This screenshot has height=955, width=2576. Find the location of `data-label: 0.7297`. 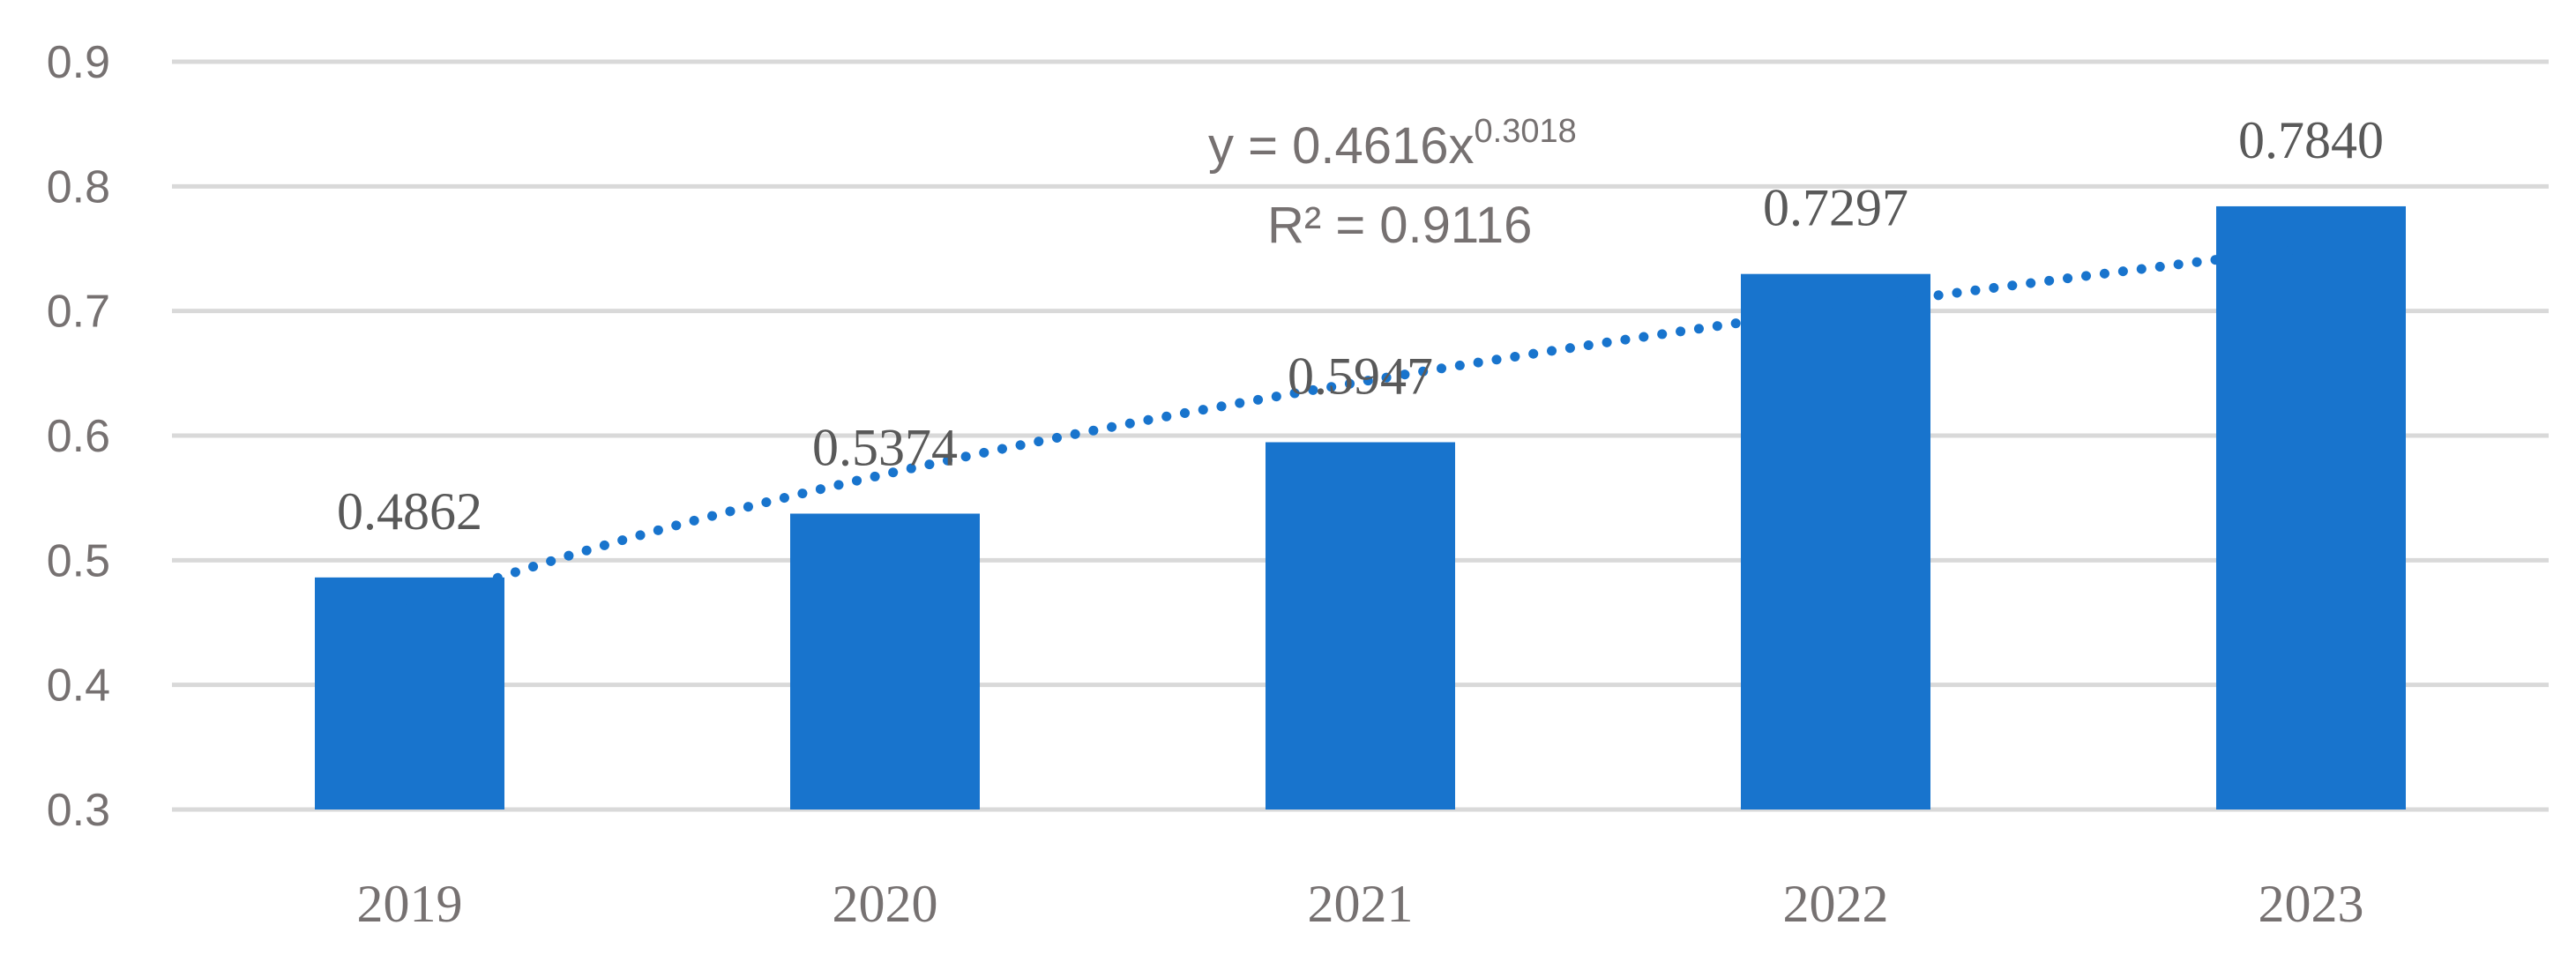

data-label: 0.7297 is located at coordinates (1835, 208).